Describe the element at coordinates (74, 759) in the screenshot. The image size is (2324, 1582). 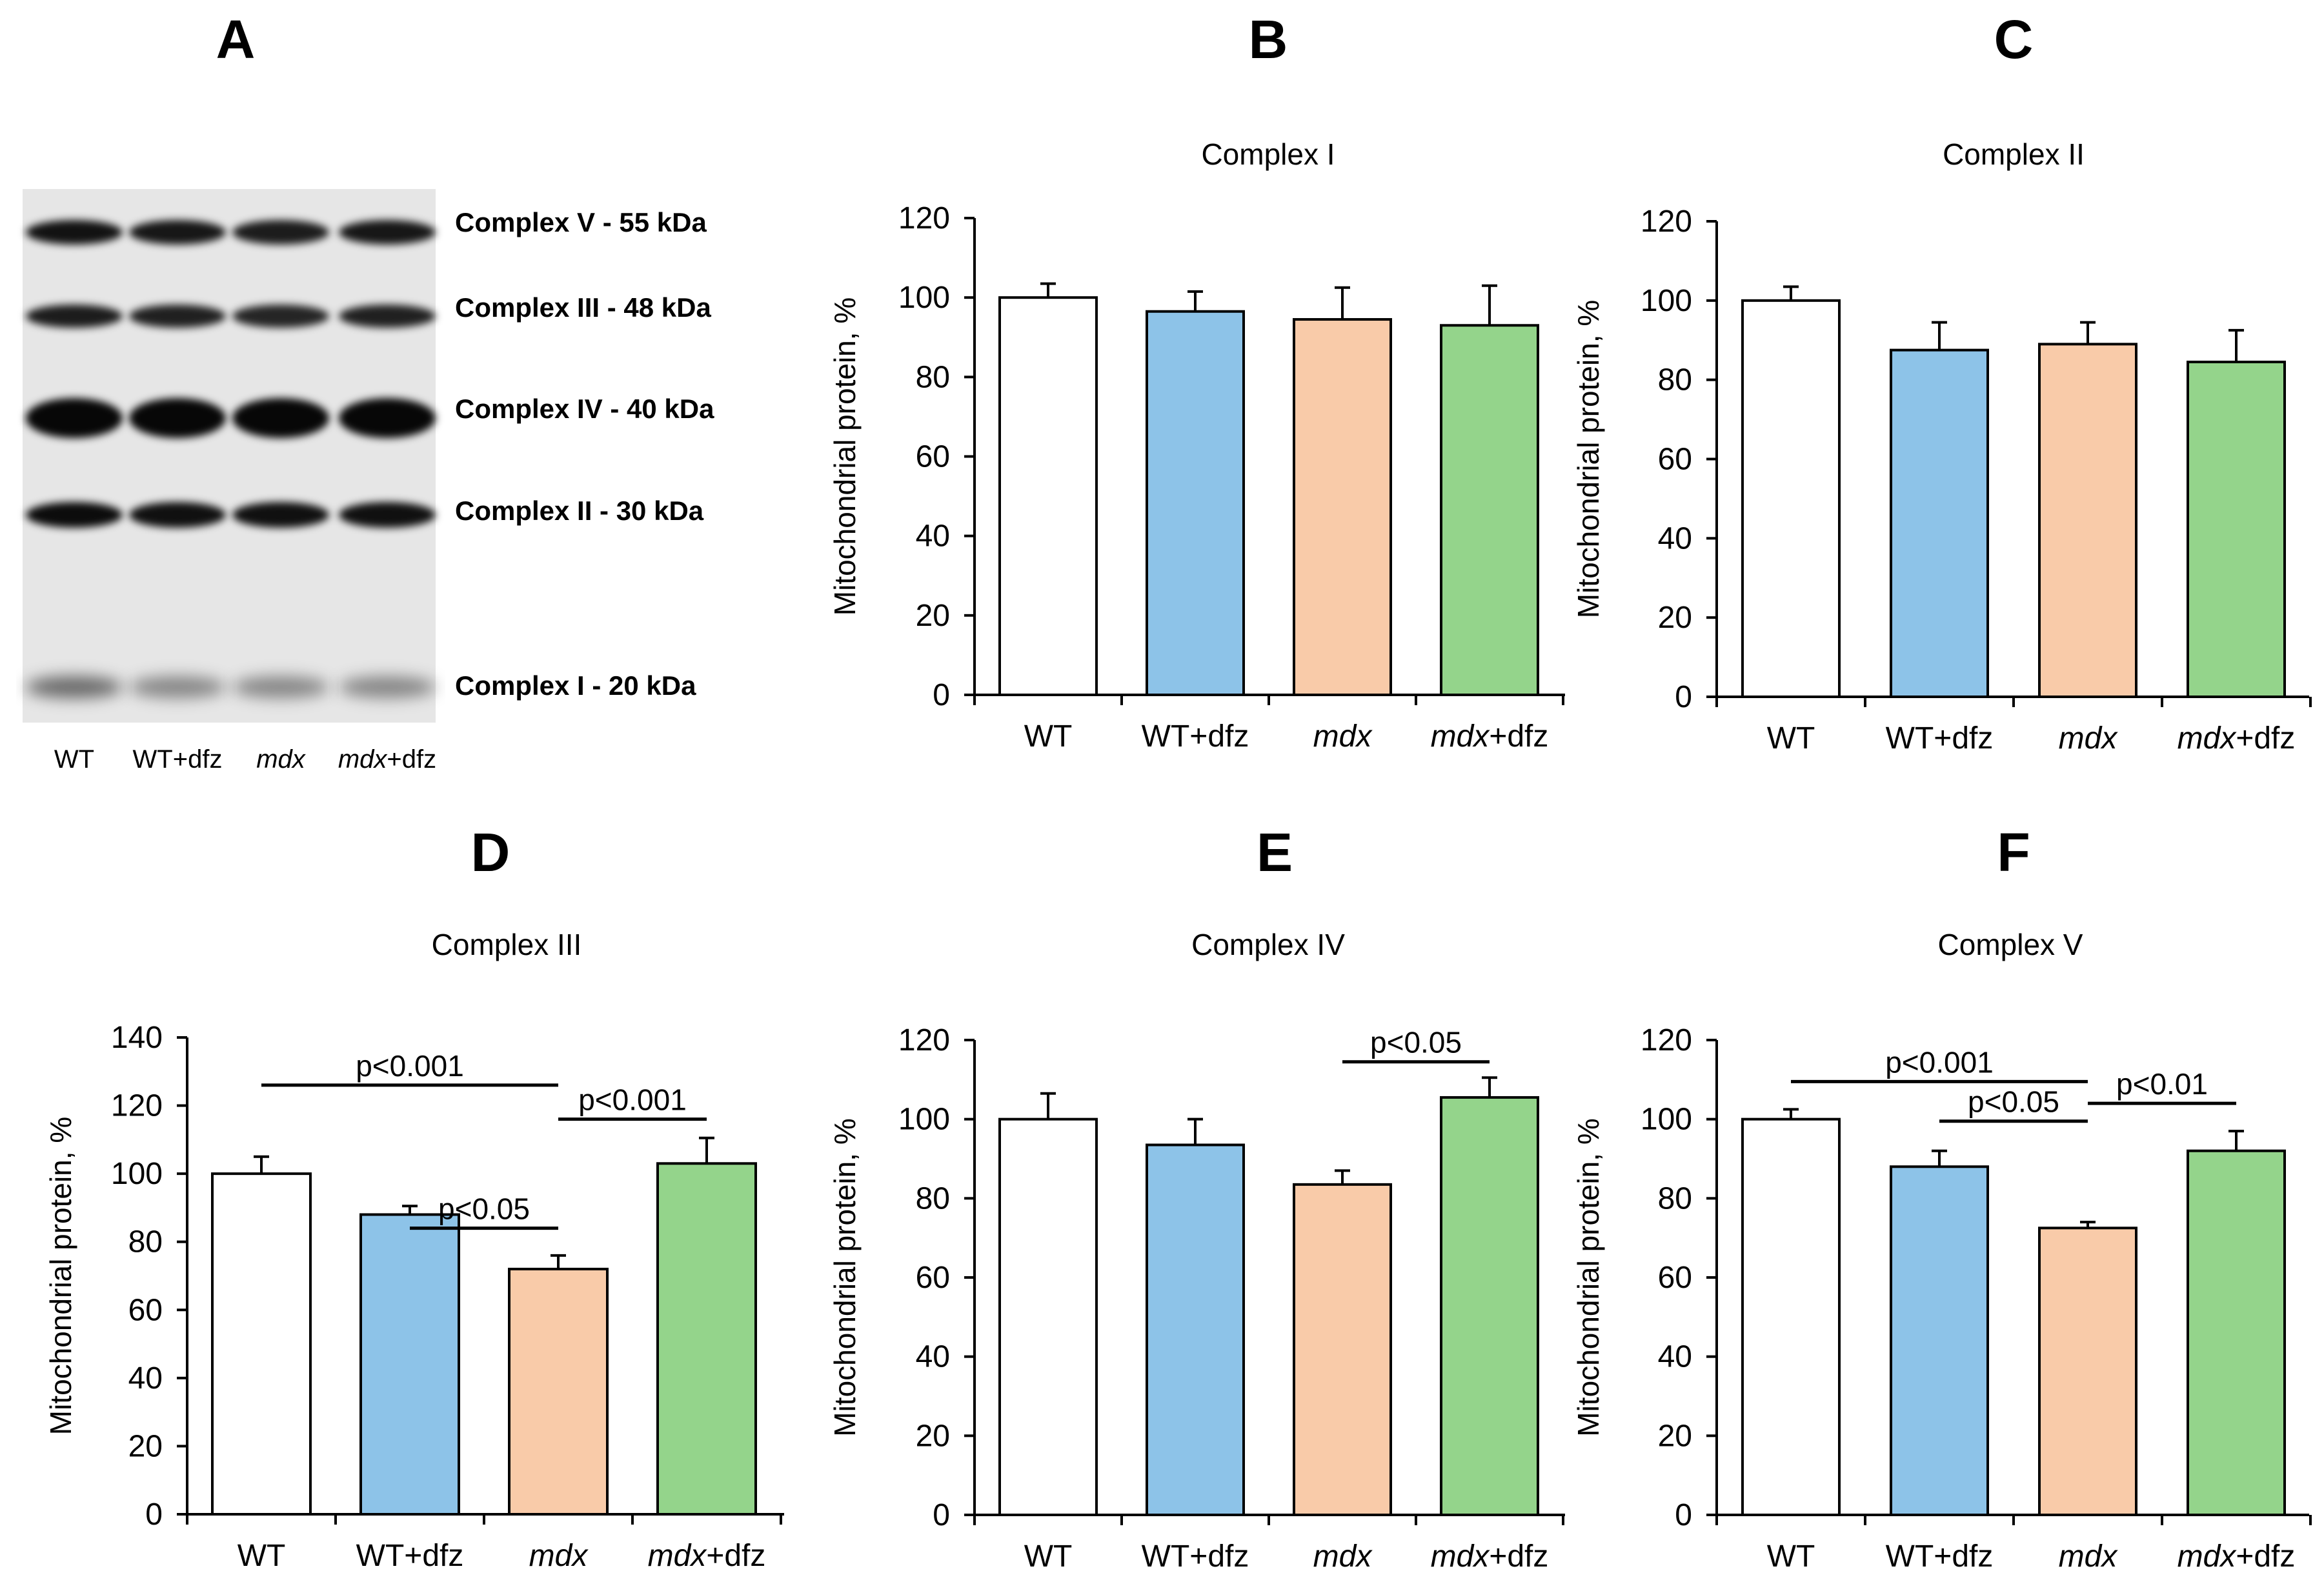
I see `lane-label-wt: WT` at that location.